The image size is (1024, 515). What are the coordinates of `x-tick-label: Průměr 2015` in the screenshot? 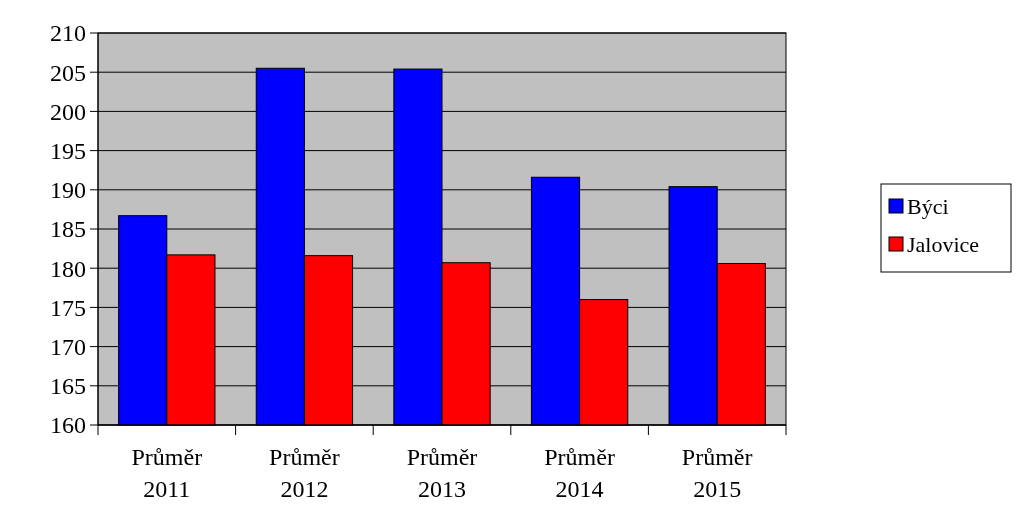 It's located at (717, 473).